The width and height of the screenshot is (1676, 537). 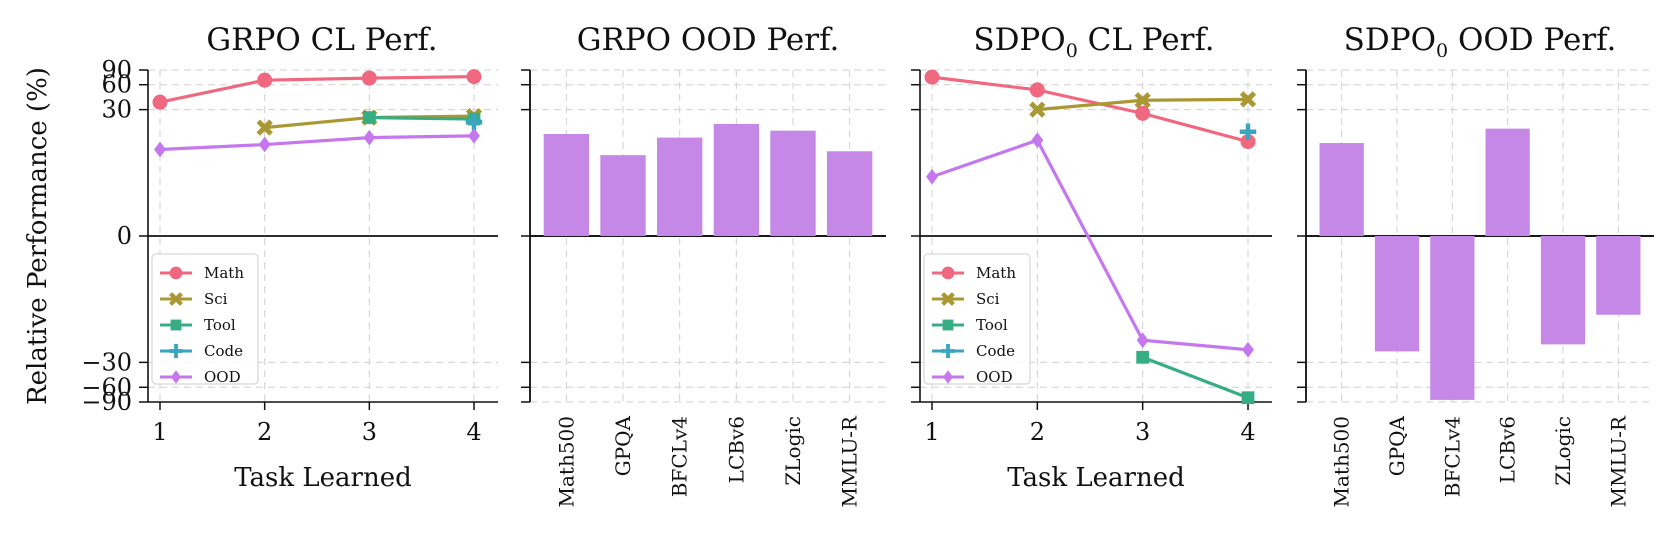 I want to click on series-ood, so click(x=1090, y=245).